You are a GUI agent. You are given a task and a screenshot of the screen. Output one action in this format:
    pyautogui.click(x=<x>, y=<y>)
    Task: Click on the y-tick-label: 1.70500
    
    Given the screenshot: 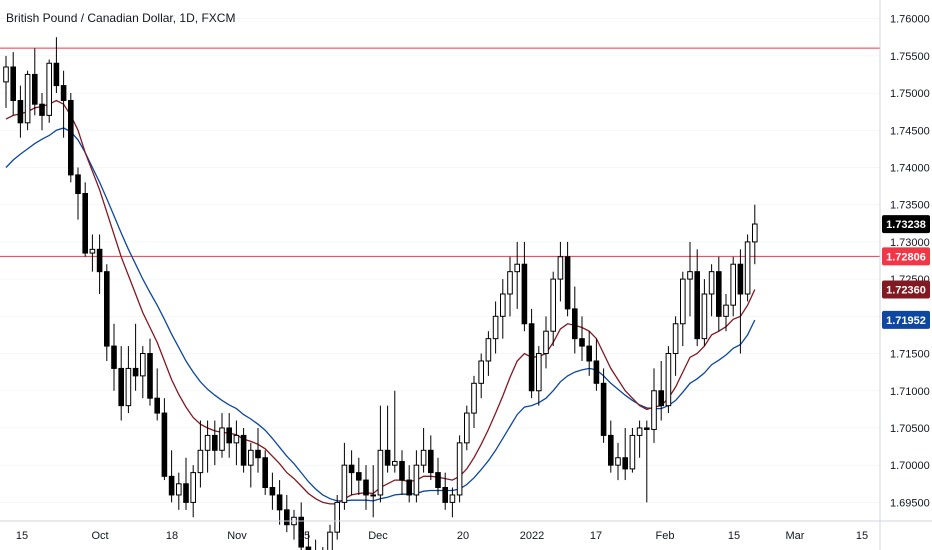 What is the action you would take?
    pyautogui.click(x=910, y=429)
    